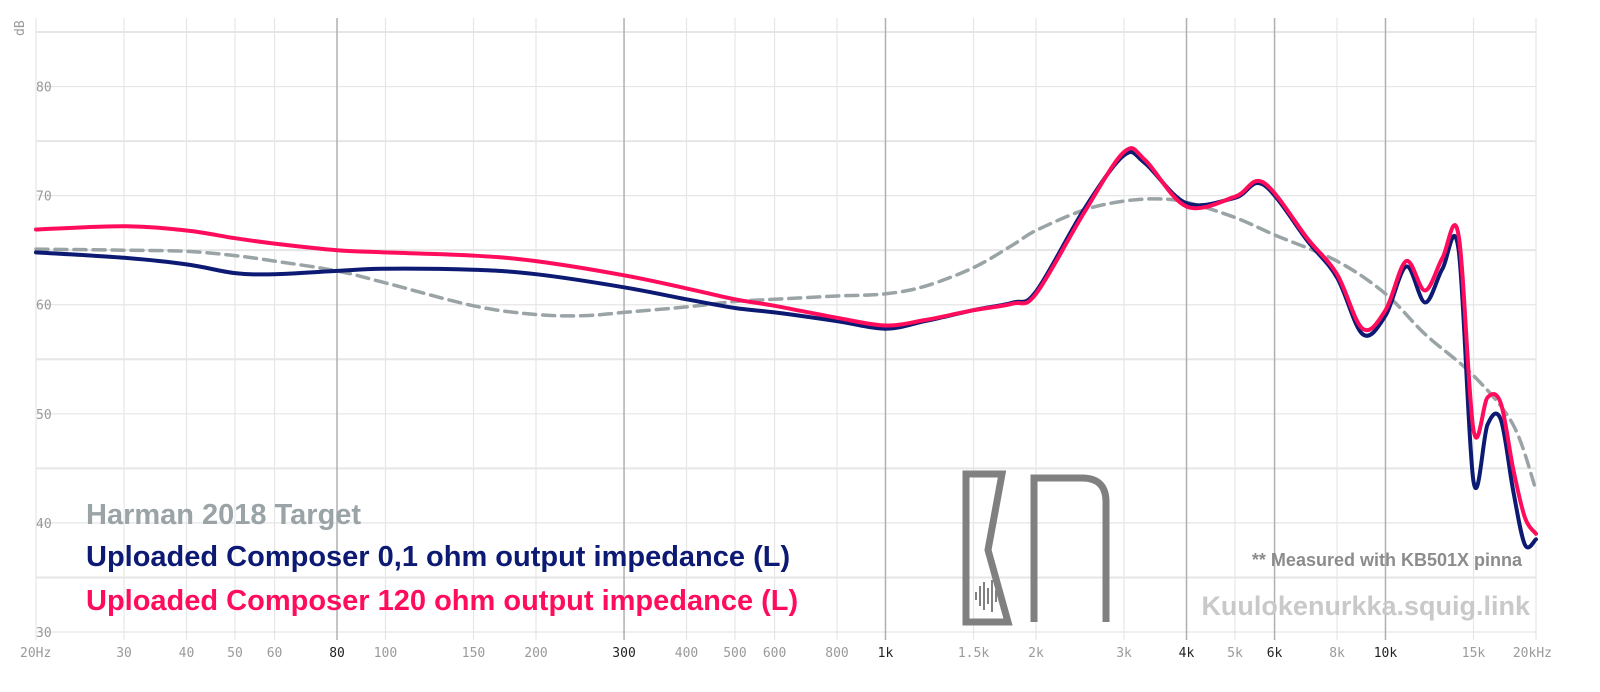 Image resolution: width=1600 pixels, height=692 pixels. I want to click on x-tick-label: 40, so click(187, 653).